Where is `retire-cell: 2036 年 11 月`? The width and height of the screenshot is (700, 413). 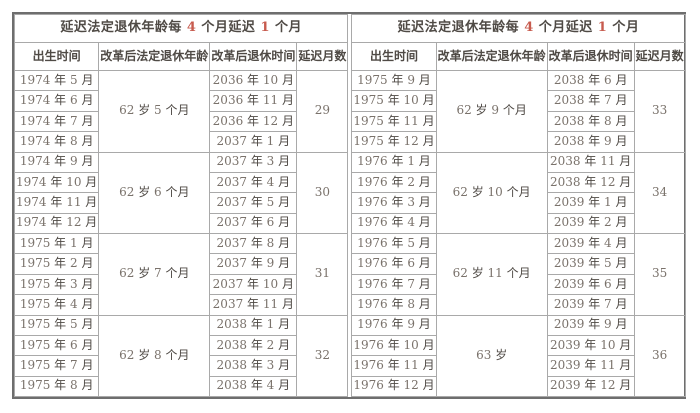 retire-cell: 2036 年 11 月 is located at coordinates (253, 101).